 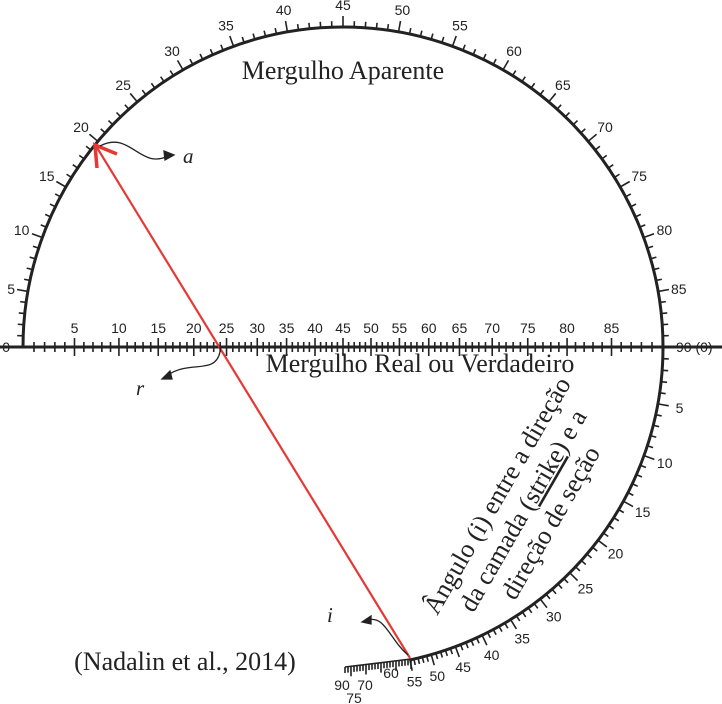 I want to click on tail-label: 60, so click(x=391, y=673).